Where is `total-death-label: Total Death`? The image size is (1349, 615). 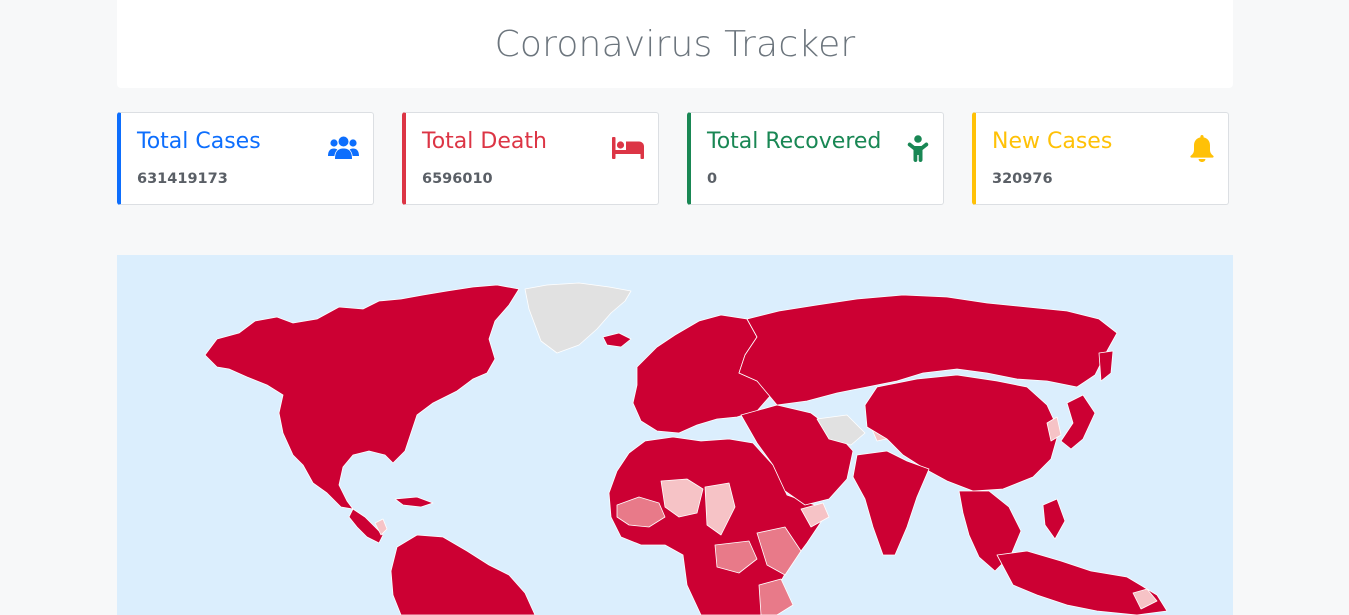
total-death-label: Total Death is located at coordinates (484, 141).